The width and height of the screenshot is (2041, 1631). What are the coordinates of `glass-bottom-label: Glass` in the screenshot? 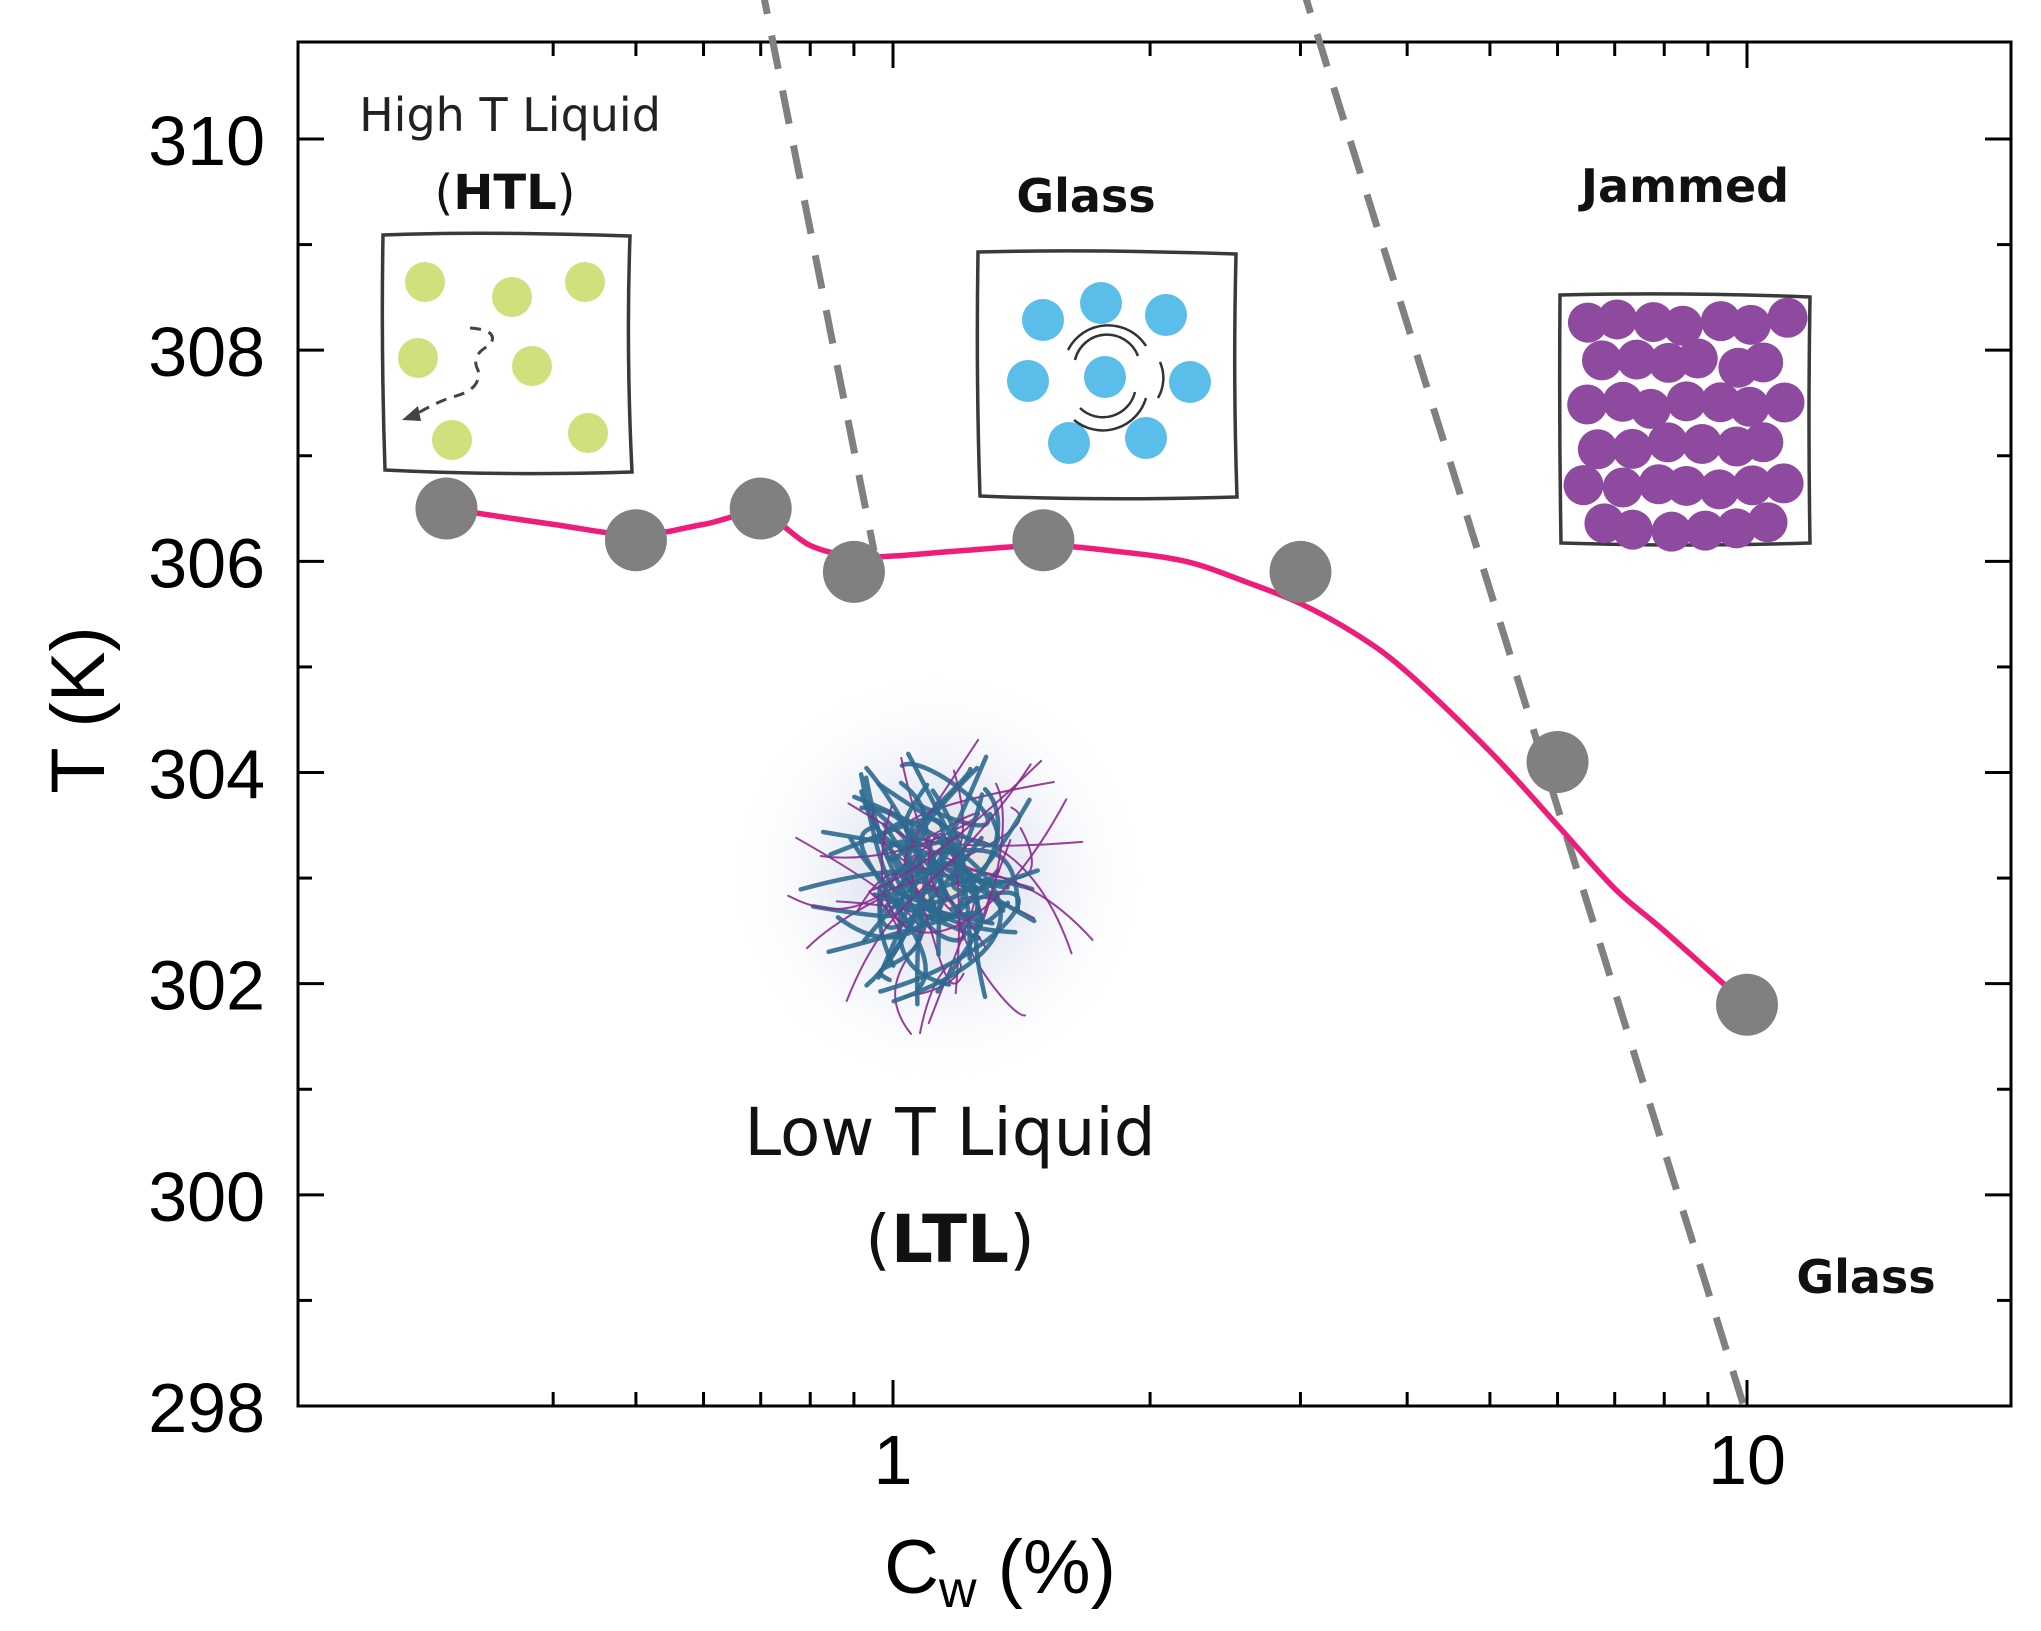 It's located at (1865, 1277).